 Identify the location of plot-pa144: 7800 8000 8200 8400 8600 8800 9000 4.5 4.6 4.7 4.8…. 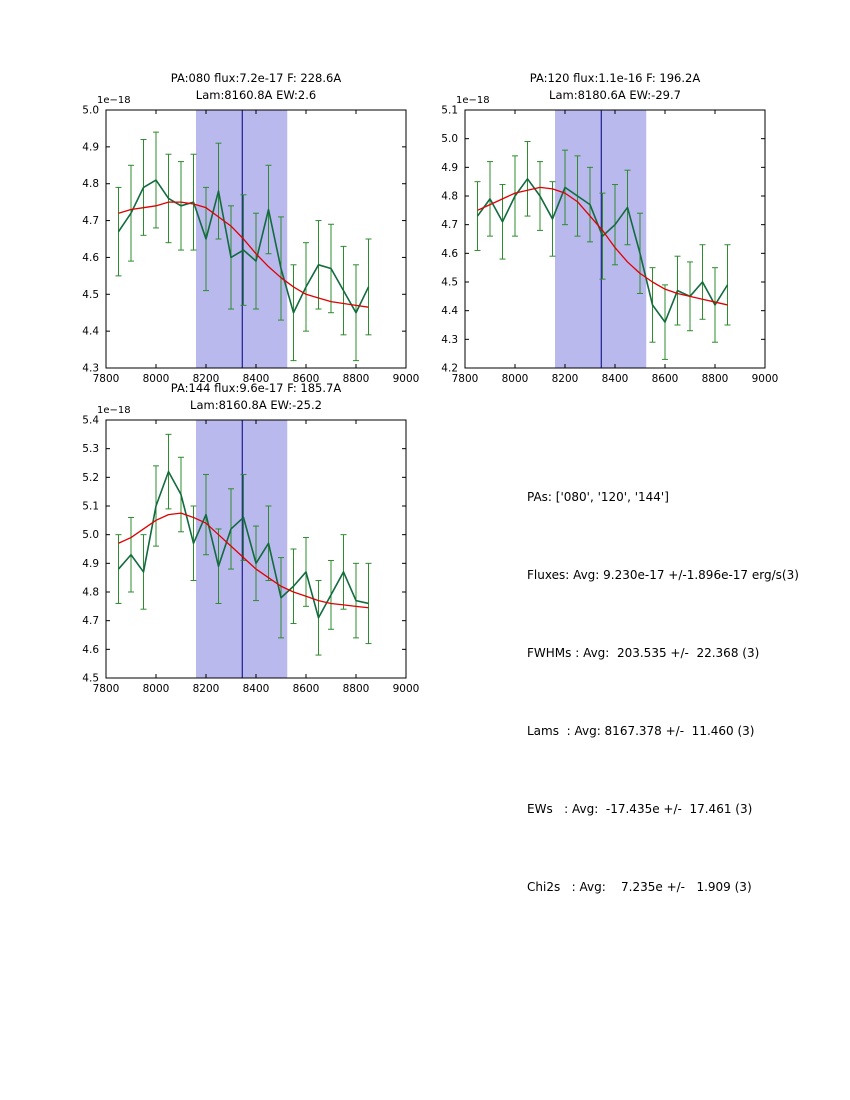
(246, 543).